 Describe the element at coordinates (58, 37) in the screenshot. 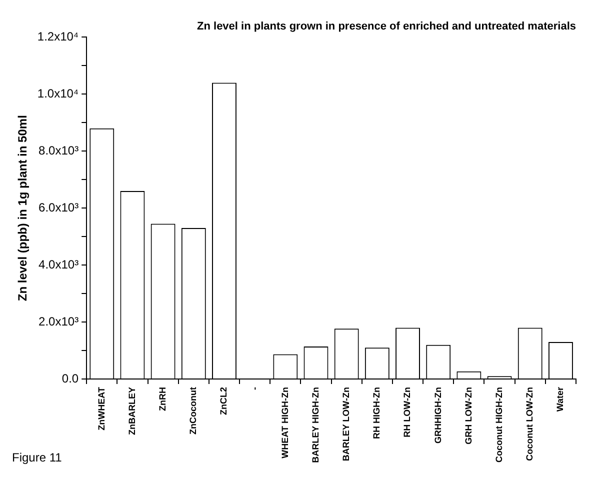

I see `y-tick-label: 1.2x10⁴` at that location.